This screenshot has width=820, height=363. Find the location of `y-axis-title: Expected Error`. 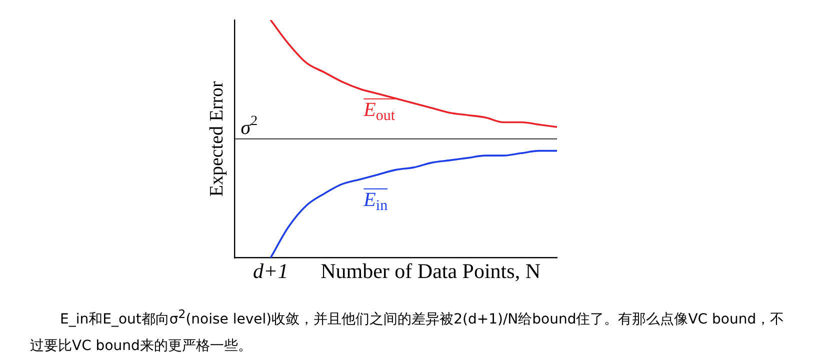

y-axis-title: Expected Error is located at coordinates (217, 138).